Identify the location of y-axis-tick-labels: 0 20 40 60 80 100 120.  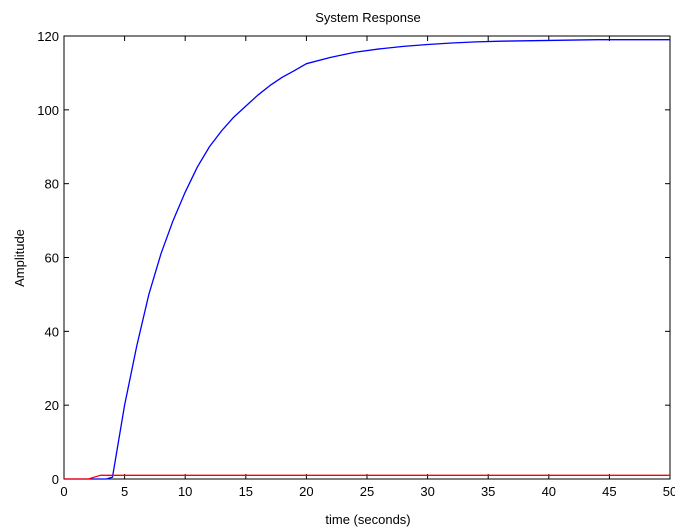
(48, 258).